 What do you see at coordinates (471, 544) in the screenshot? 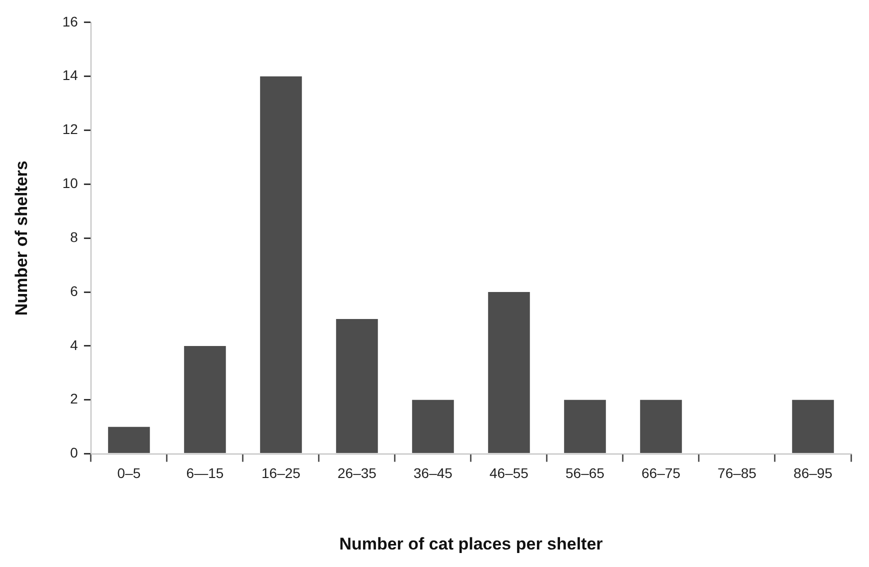
I see `x-axis-title: Number of cat places per shelter` at bounding box center [471, 544].